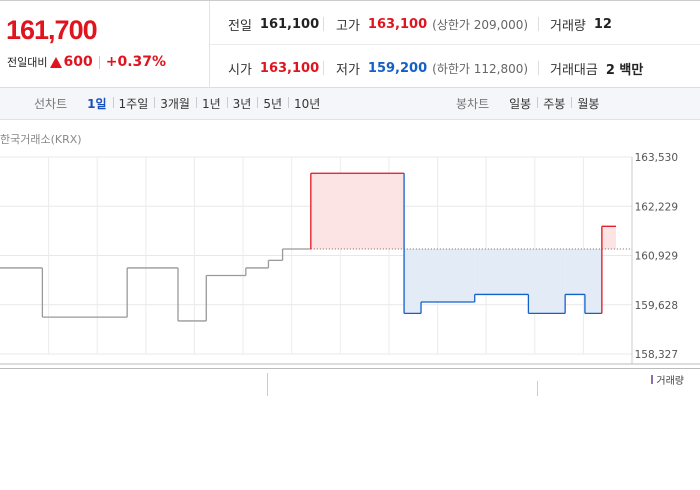  What do you see at coordinates (656, 158) in the screenshot?
I see `y-tick-label: 163,530` at bounding box center [656, 158].